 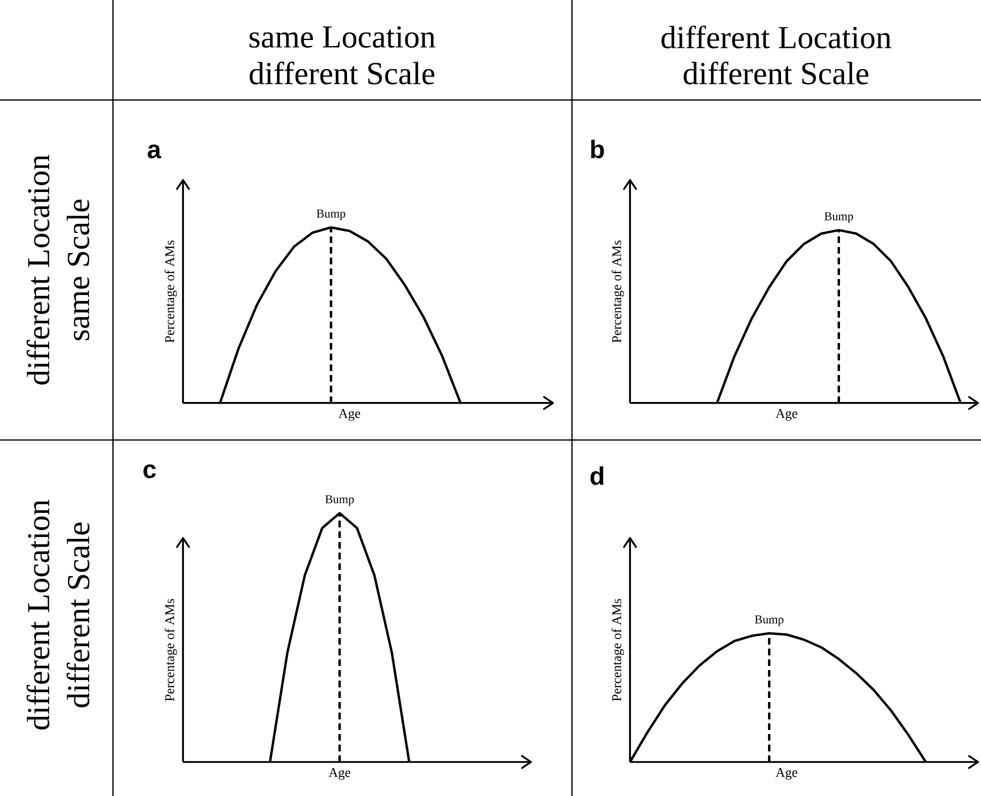 I want to click on chart-title: c, so click(x=149, y=471).